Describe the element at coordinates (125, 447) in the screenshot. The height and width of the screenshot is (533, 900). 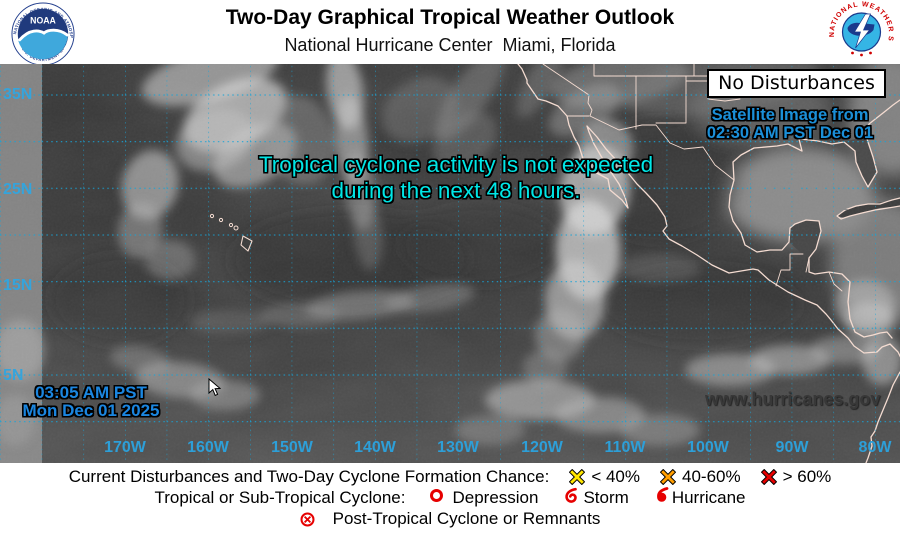
I see `lon-label-170w: 170W` at that location.